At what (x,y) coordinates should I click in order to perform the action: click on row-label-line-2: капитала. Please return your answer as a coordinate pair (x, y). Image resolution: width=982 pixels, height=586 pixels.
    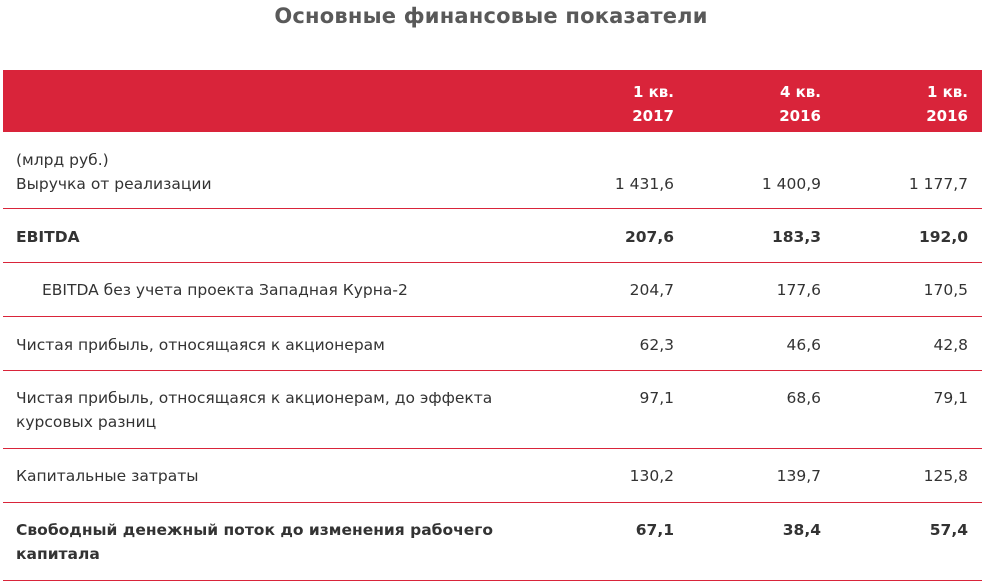
    Looking at the image, I should click on (58, 554).